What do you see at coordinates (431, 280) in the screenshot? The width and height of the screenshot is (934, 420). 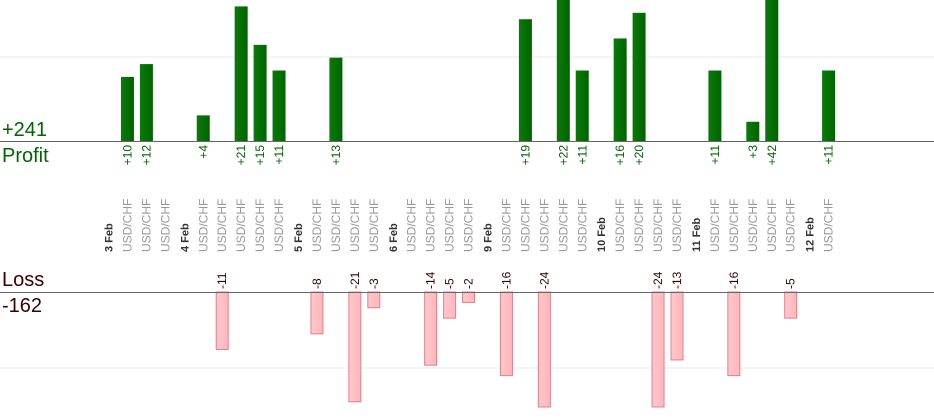 I see `loss-value-label: -14` at bounding box center [431, 280].